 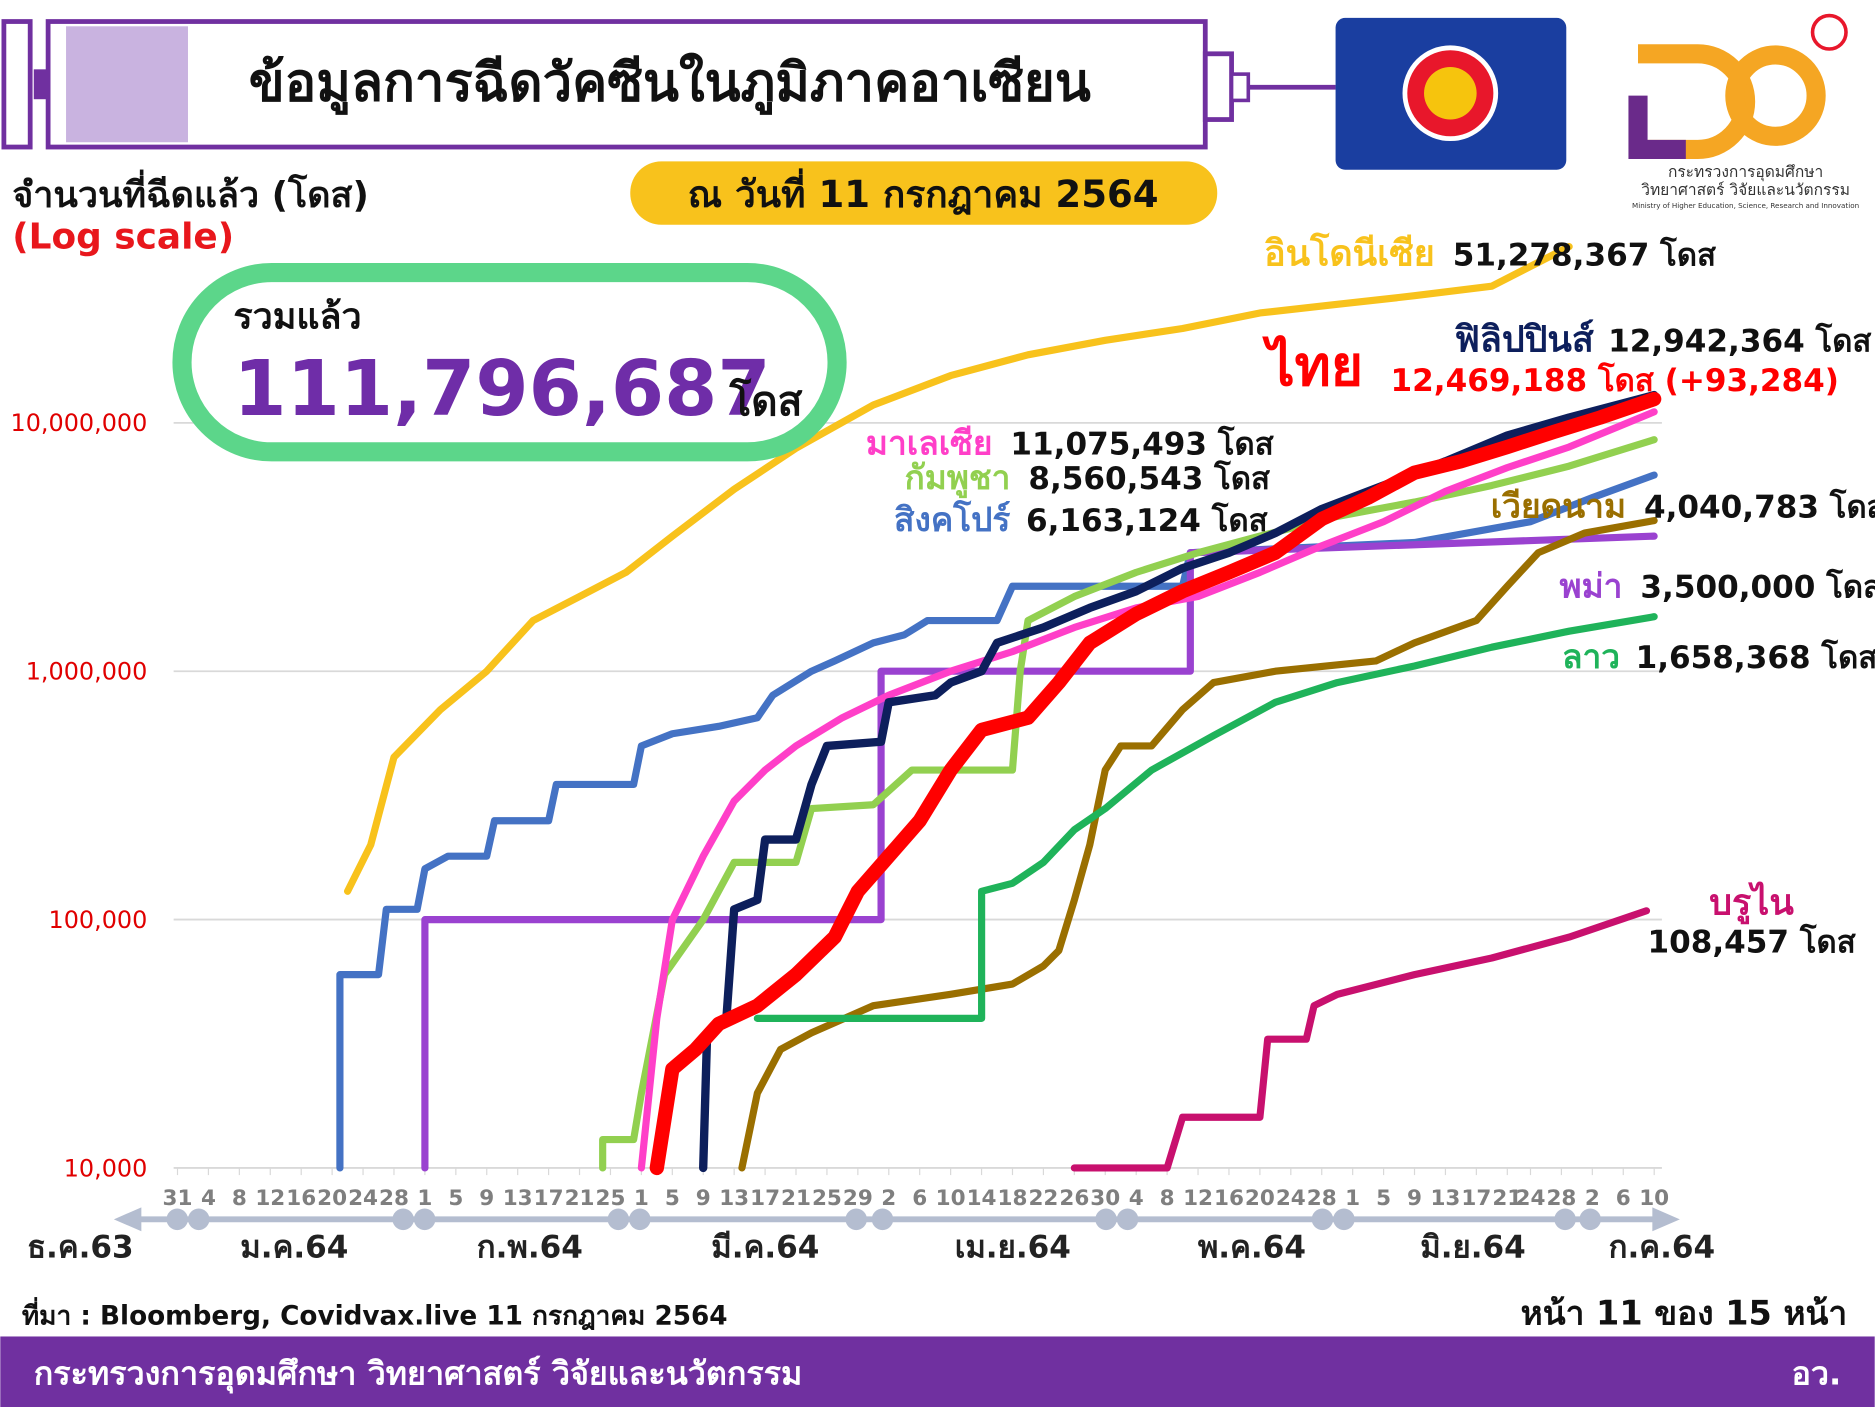 I want to click on total-unit: โดส, so click(x=765, y=401).